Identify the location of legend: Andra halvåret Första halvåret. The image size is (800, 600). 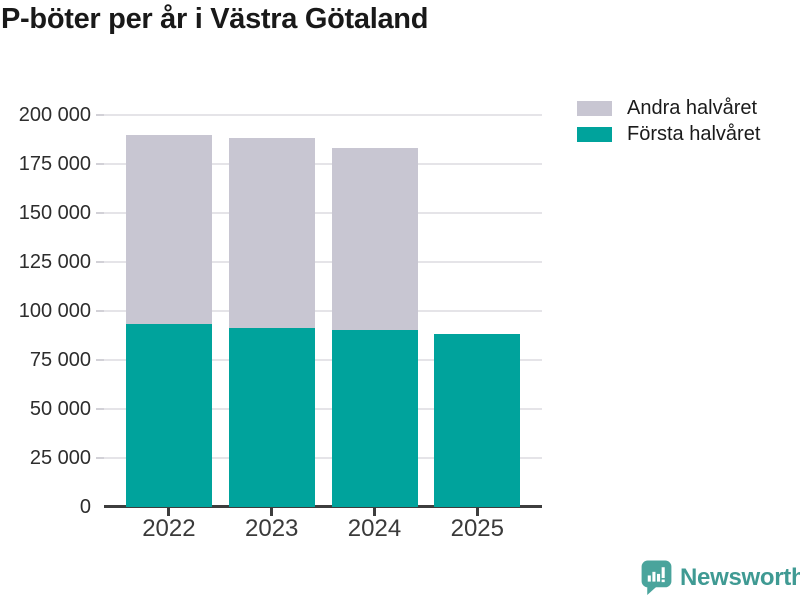
(668, 121).